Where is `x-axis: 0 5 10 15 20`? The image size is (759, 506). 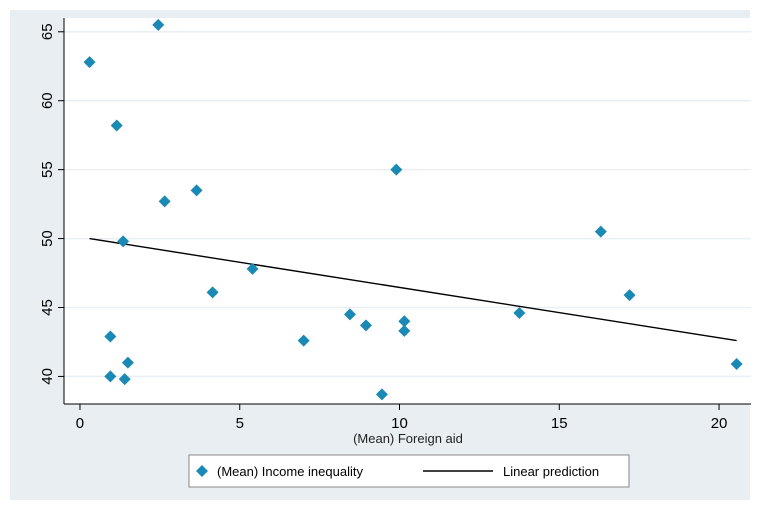 x-axis: 0 5 10 15 20 is located at coordinates (407, 417).